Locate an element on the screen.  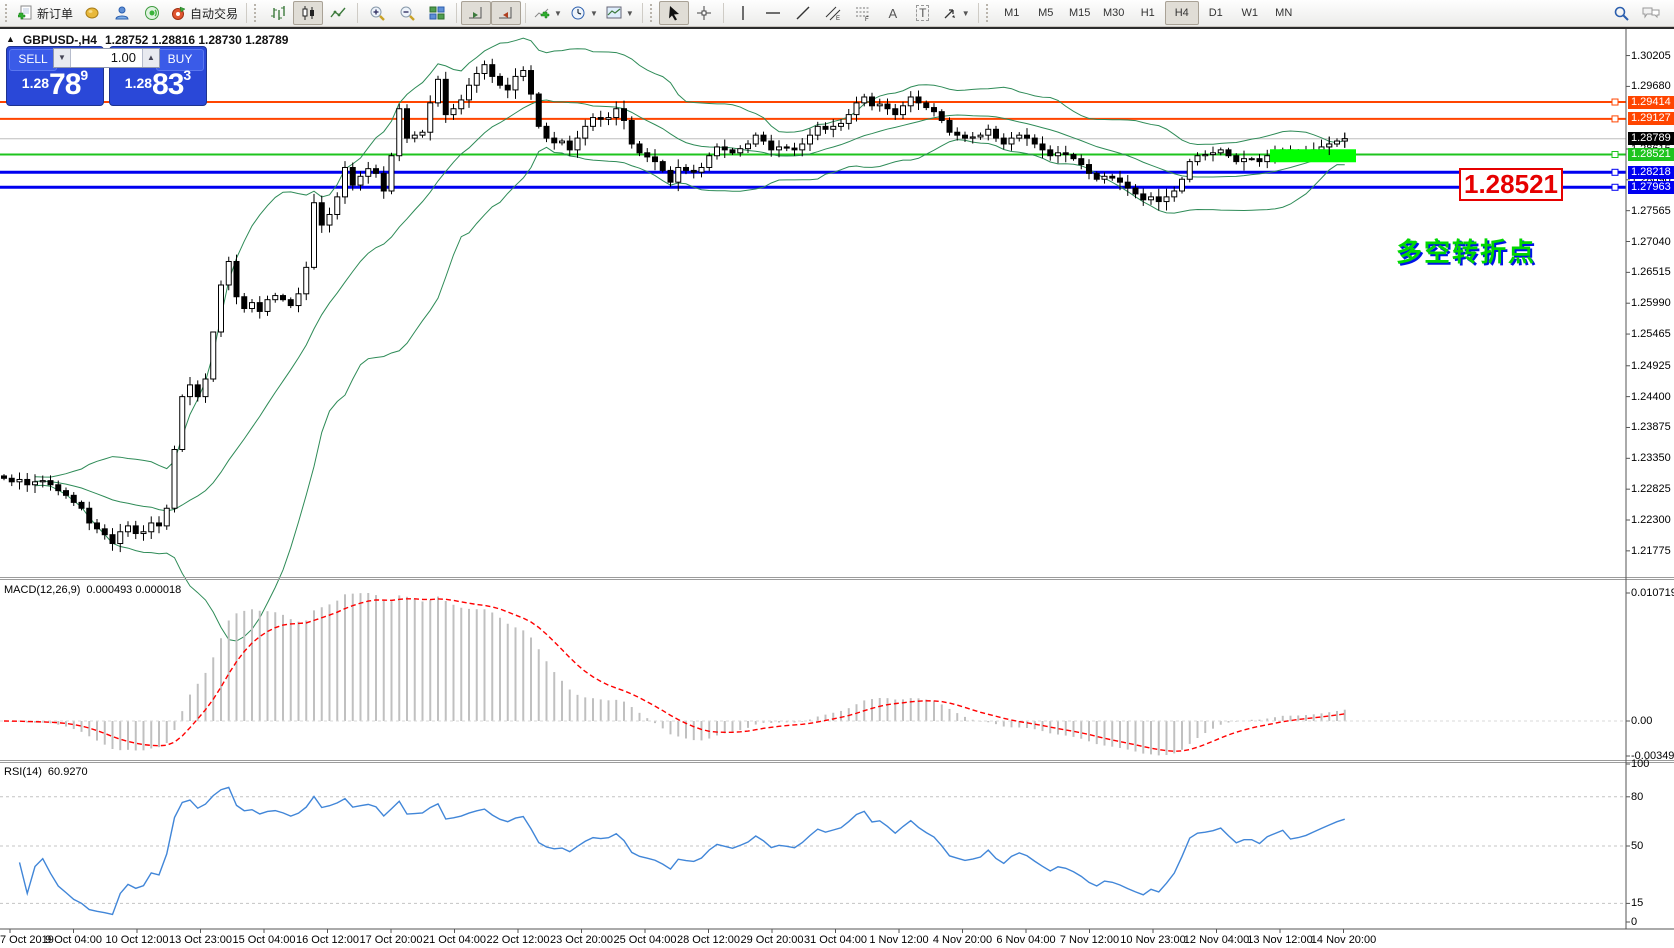
line-chart-button is located at coordinates (338, 13).